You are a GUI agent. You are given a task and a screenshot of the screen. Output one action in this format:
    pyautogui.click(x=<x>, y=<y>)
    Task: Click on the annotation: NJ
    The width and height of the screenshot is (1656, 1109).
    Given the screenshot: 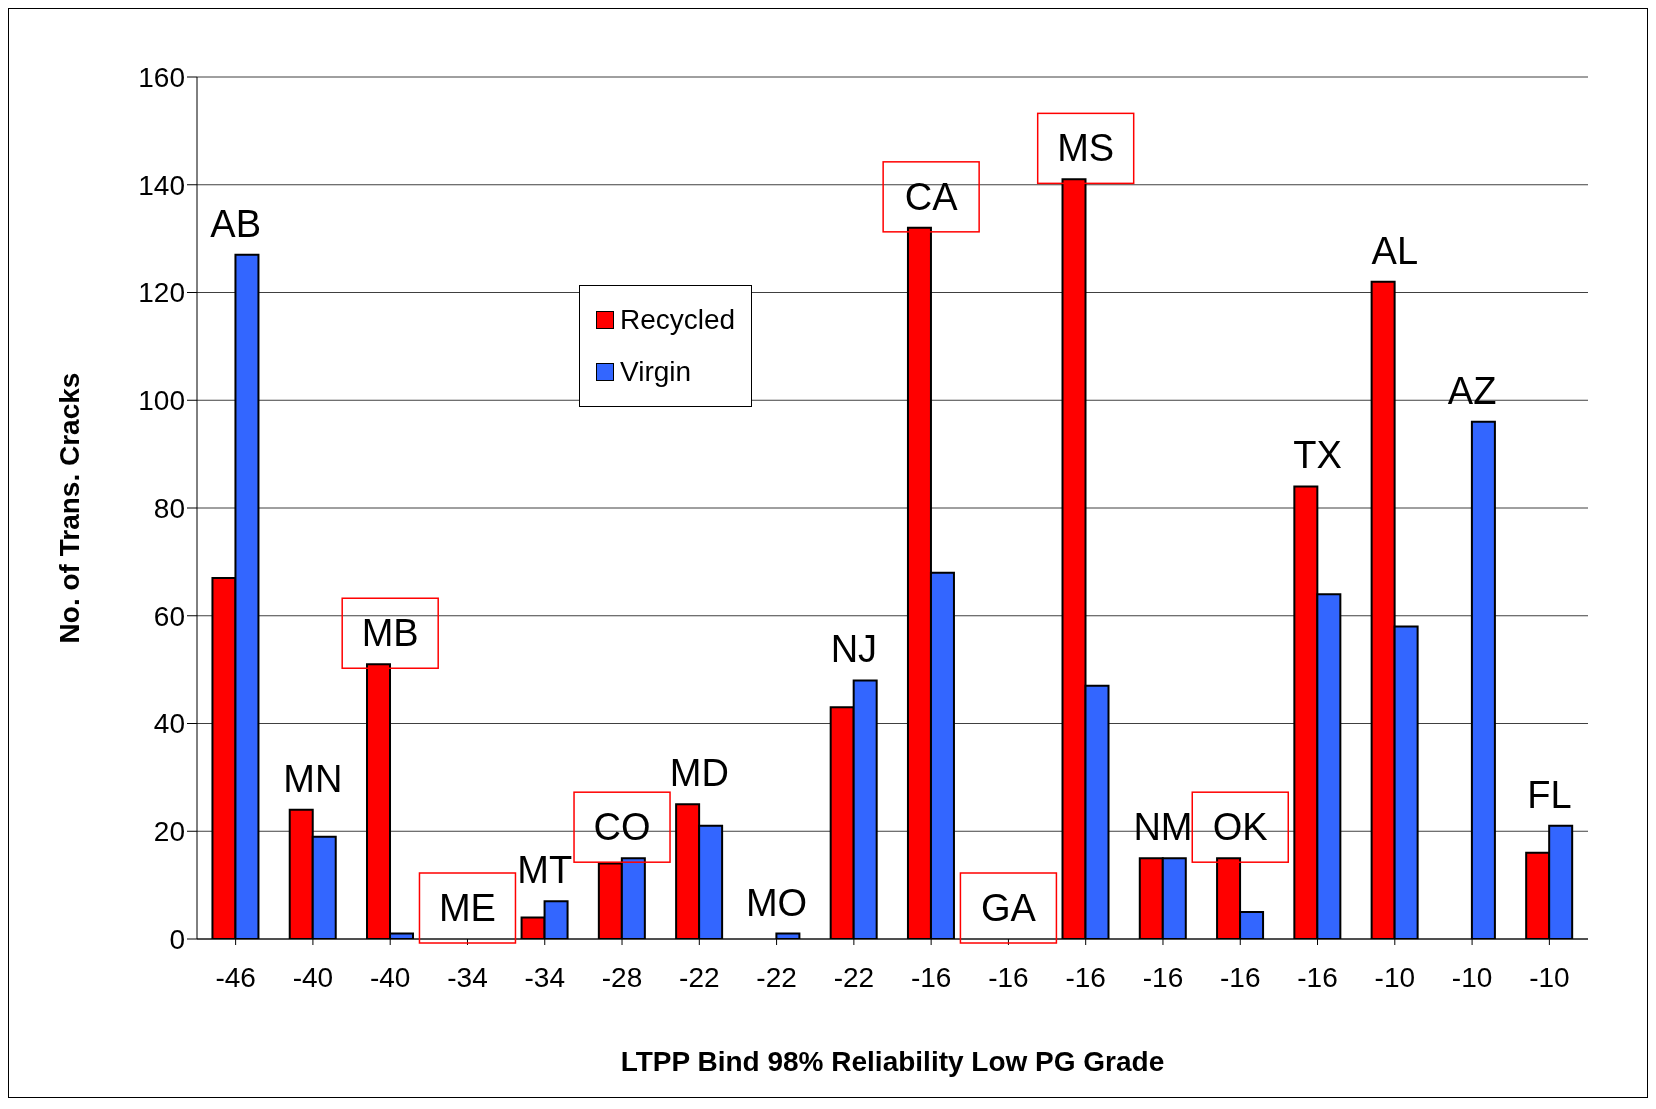 What is the action you would take?
    pyautogui.click(x=854, y=649)
    